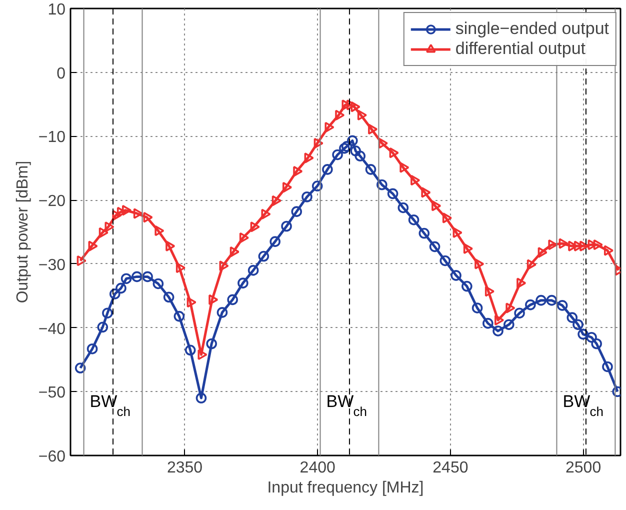 This screenshot has width=626, height=510. Describe the element at coordinates (584, 468) in the screenshot. I see `x-tick-label: 2500` at that location.